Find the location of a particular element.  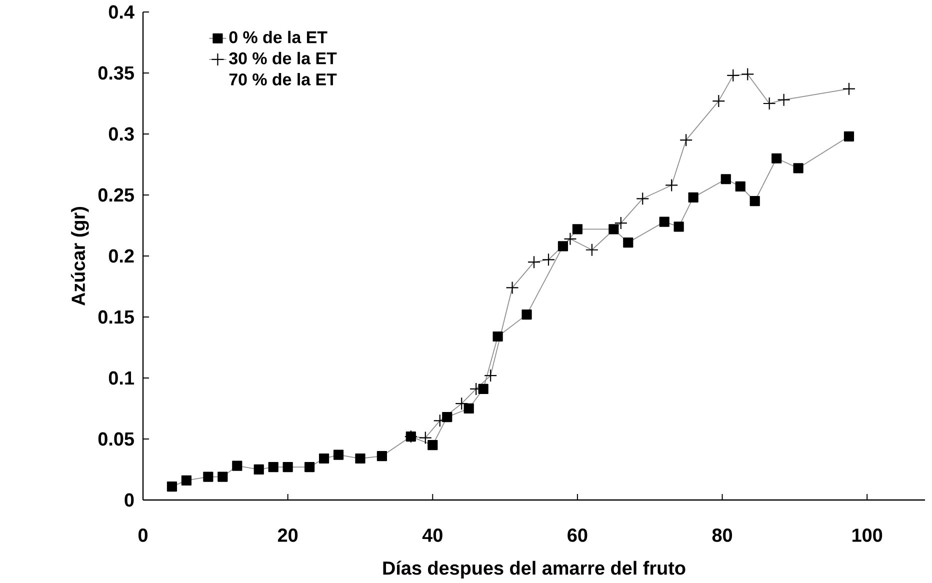

x-tick-label: 0 is located at coordinates (143, 535).